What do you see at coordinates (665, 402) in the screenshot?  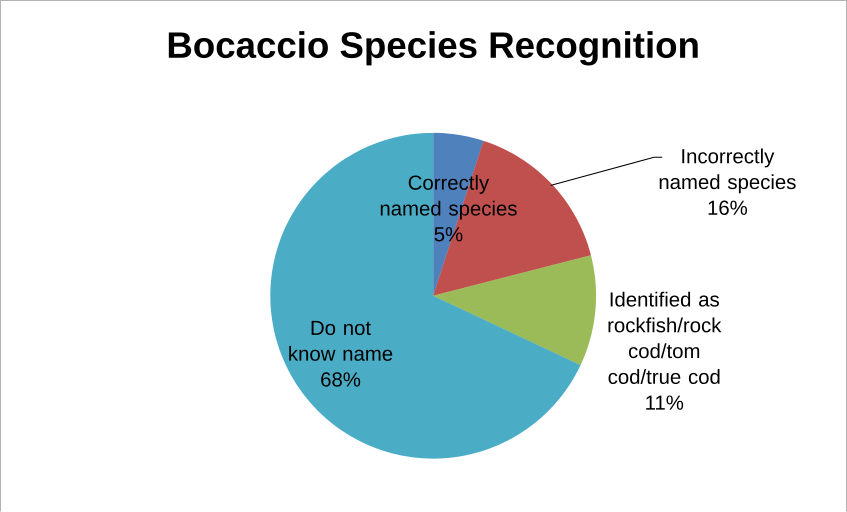 I see `data-label: 11%` at bounding box center [665, 402].